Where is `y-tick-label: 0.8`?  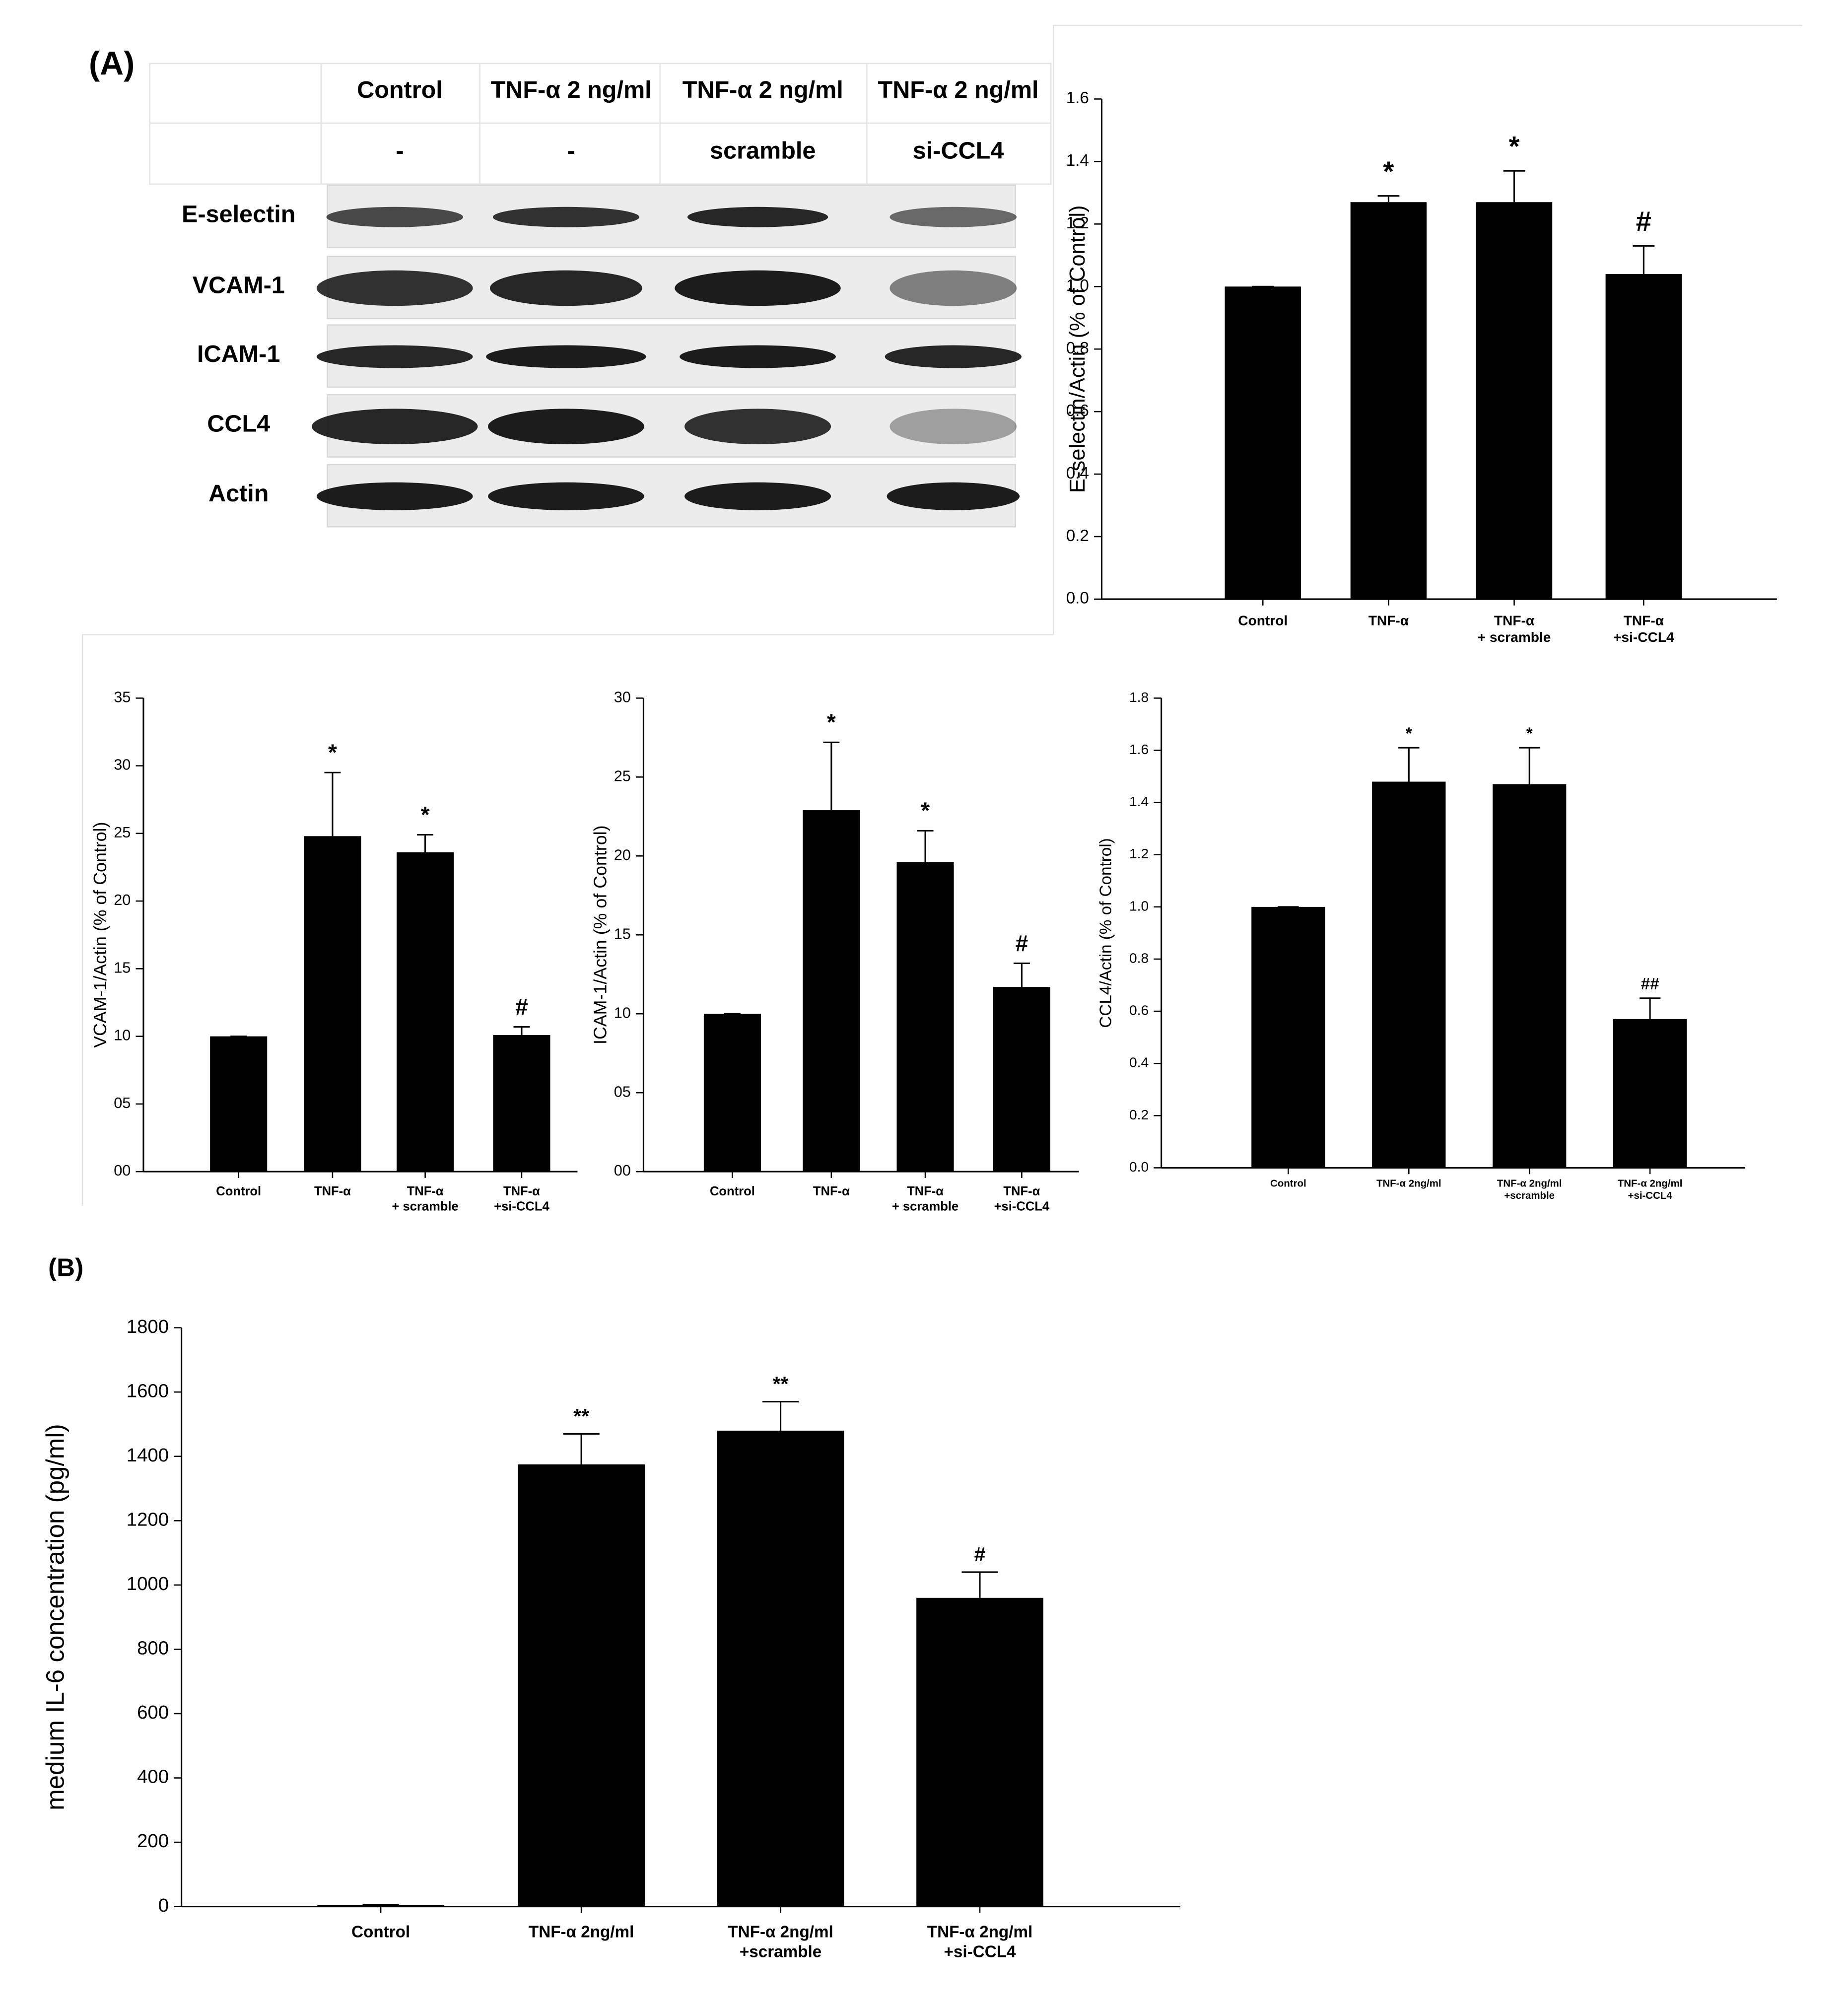
y-tick-label: 0.8 is located at coordinates (1139, 958).